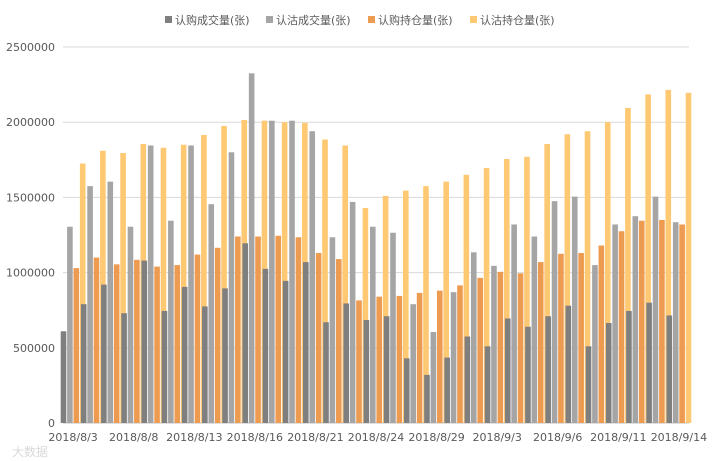 The width and height of the screenshot is (723, 461). I want to click on x-tick-label: 2018/8/21, so click(315, 437).